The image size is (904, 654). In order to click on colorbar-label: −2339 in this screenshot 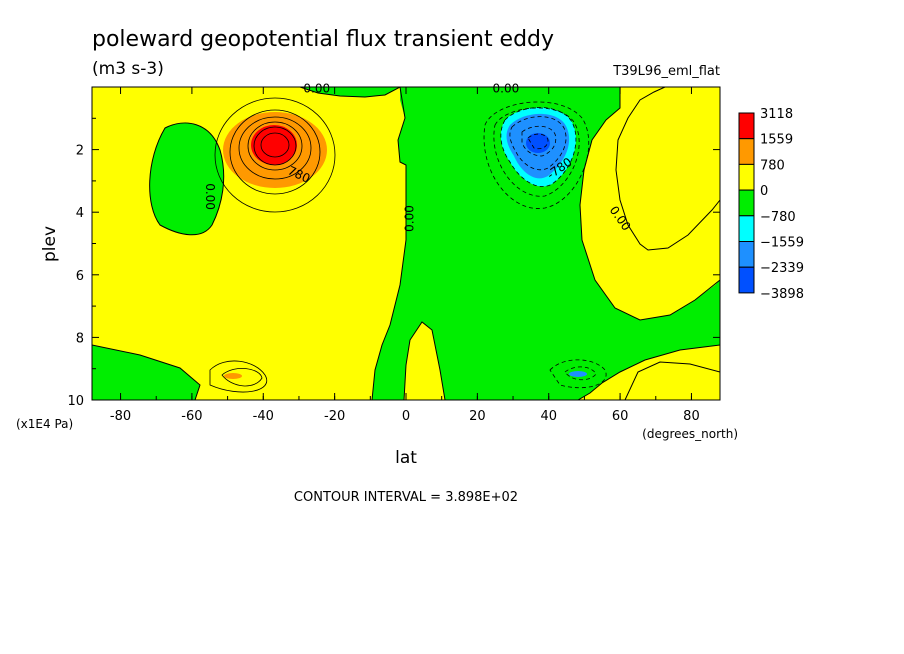, I will do `click(782, 268)`.